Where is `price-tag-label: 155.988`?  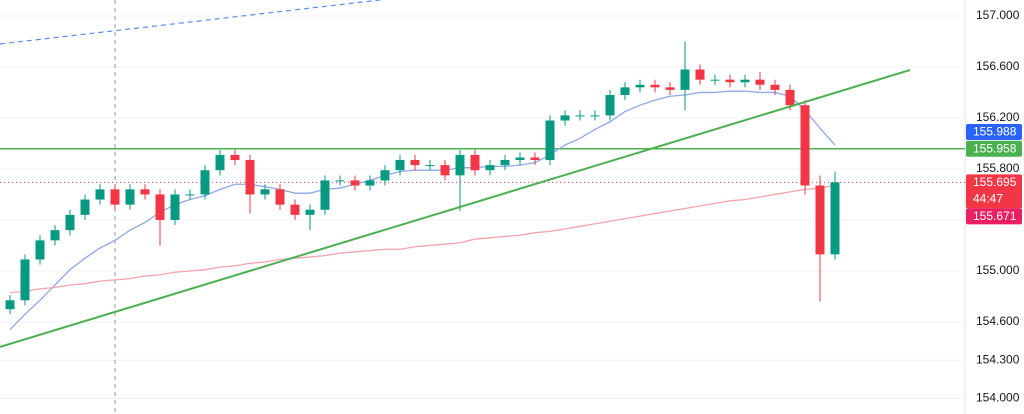 price-tag-label: 155.988 is located at coordinates (995, 132).